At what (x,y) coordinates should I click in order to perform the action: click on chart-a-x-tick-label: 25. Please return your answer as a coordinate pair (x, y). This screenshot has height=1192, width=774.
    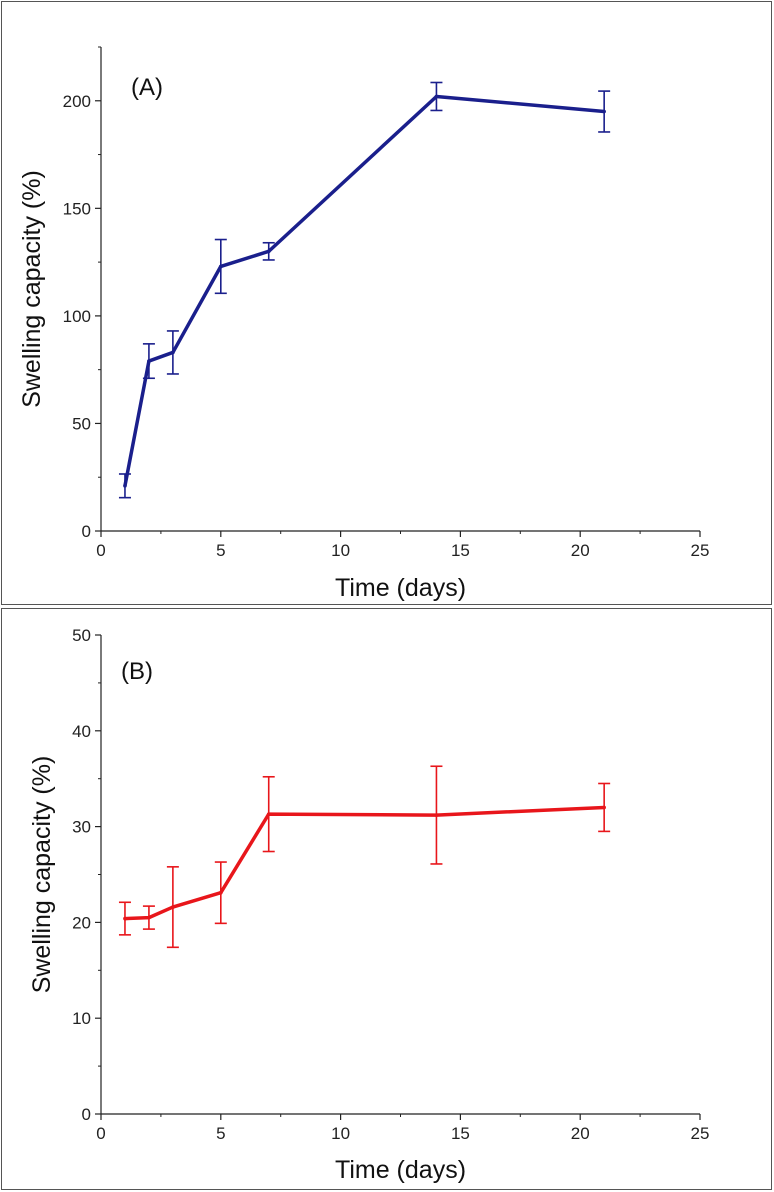
    Looking at the image, I should click on (700, 550).